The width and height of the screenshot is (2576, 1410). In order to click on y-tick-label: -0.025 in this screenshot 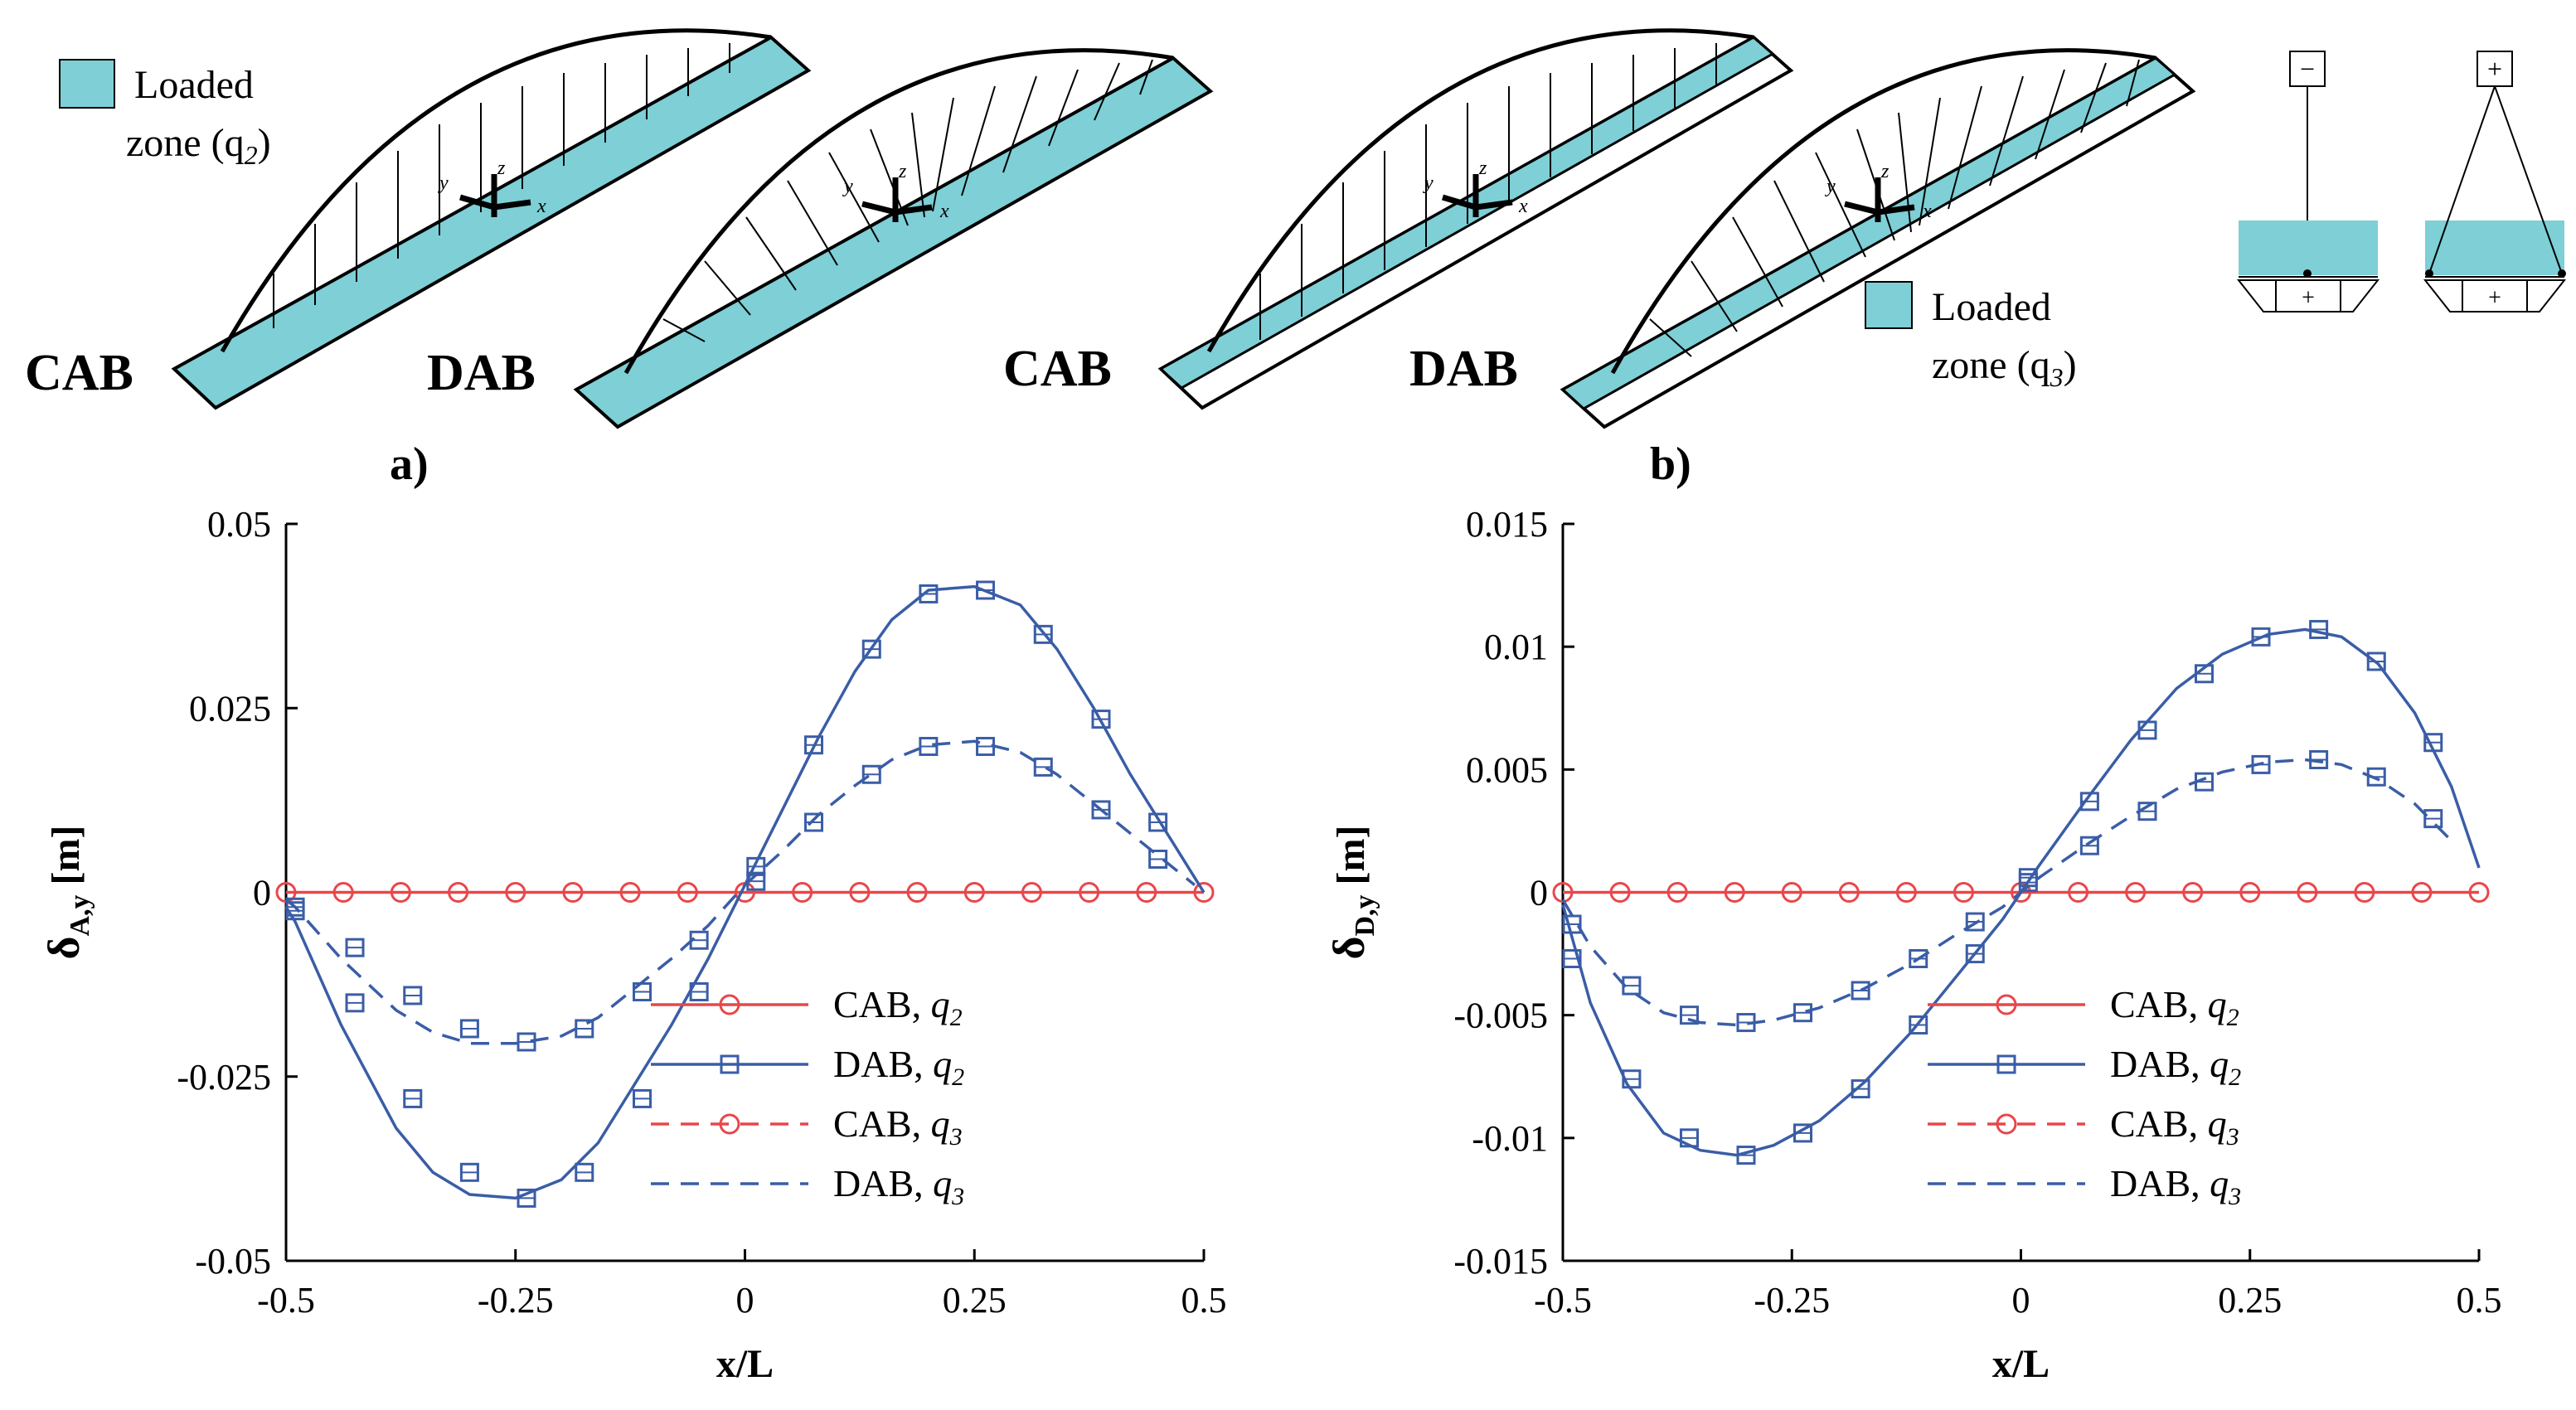, I will do `click(224, 1077)`.